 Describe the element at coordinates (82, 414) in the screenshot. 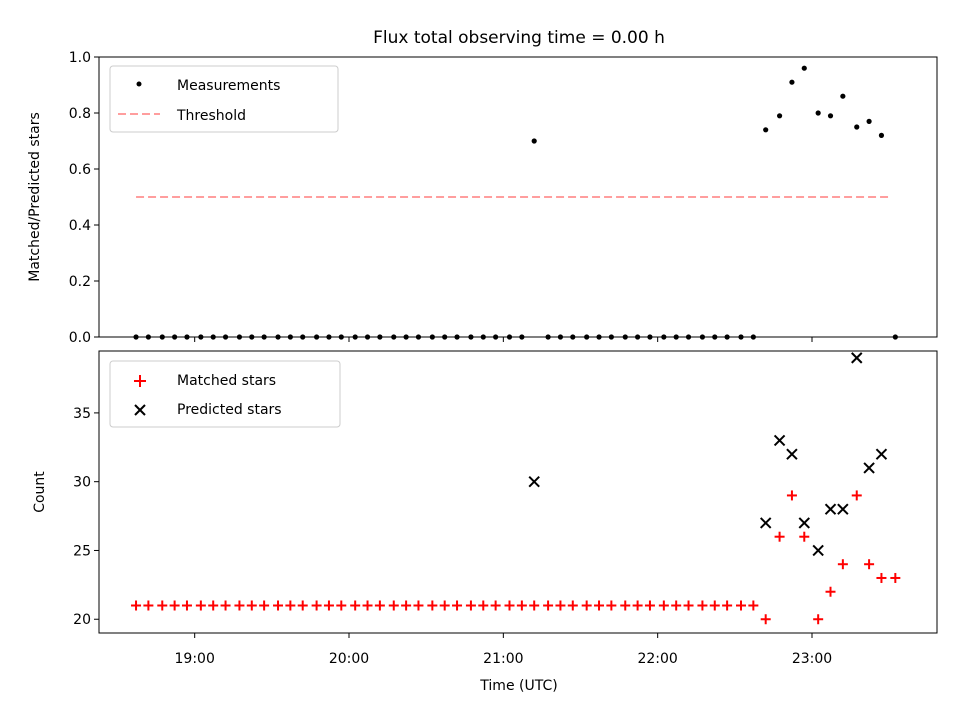

I see `bottom-y-tick-label: 35` at that location.